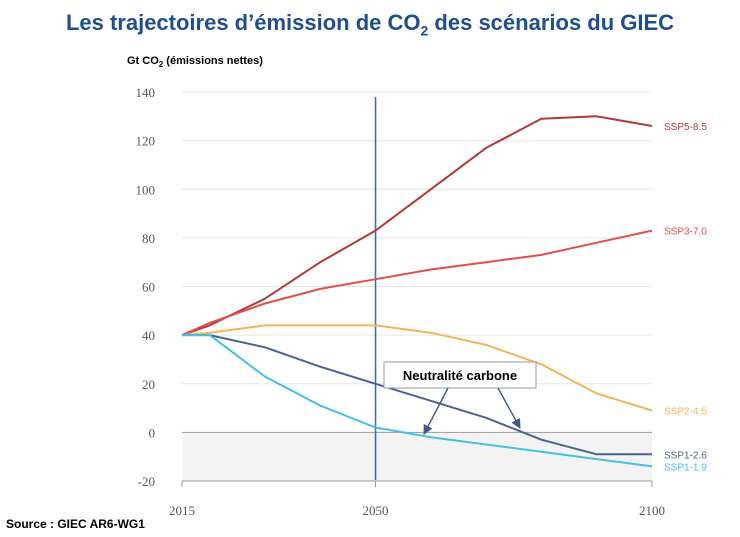 Image resolution: width=740 pixels, height=537 pixels. I want to click on annotation-arrow-right, so click(509, 408).